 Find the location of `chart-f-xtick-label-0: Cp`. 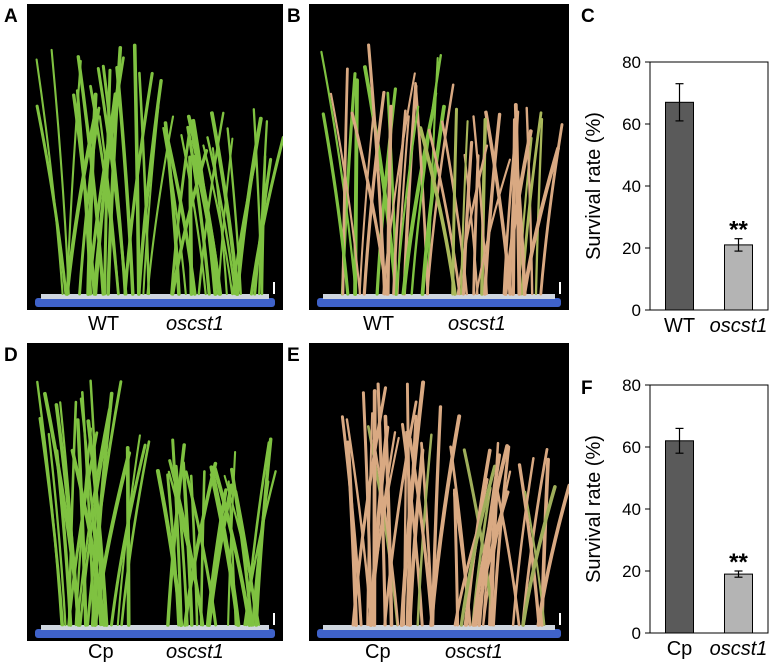

chart-f-xtick-label-0: Cp is located at coordinates (680, 649).